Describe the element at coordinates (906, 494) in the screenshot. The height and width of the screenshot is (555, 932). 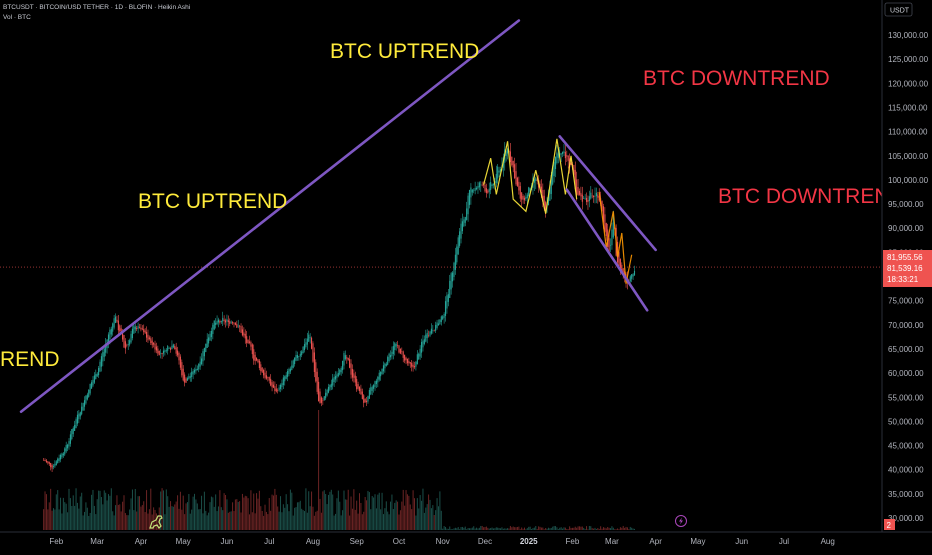
I see `price-tick: 35,000.00` at that location.